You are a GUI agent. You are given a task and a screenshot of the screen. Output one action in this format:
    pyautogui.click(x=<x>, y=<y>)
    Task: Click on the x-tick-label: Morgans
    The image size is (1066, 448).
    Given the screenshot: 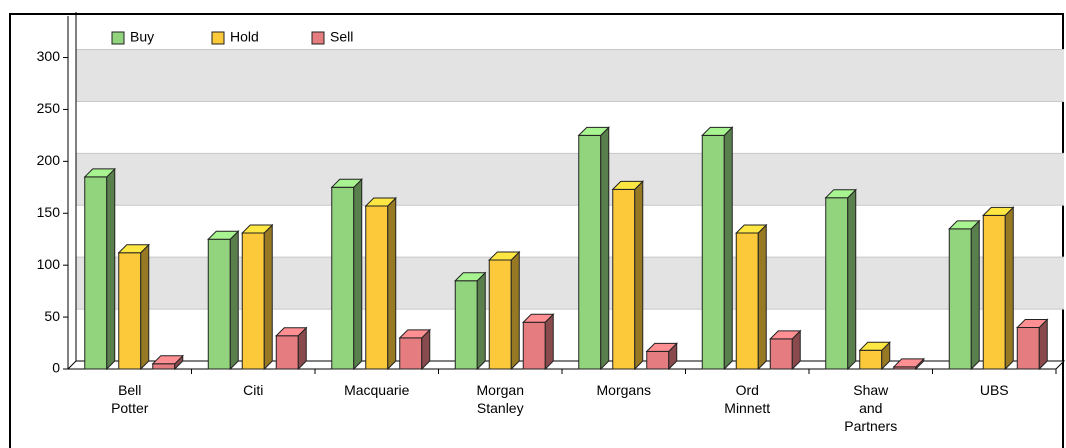 What is the action you would take?
    pyautogui.click(x=623, y=390)
    